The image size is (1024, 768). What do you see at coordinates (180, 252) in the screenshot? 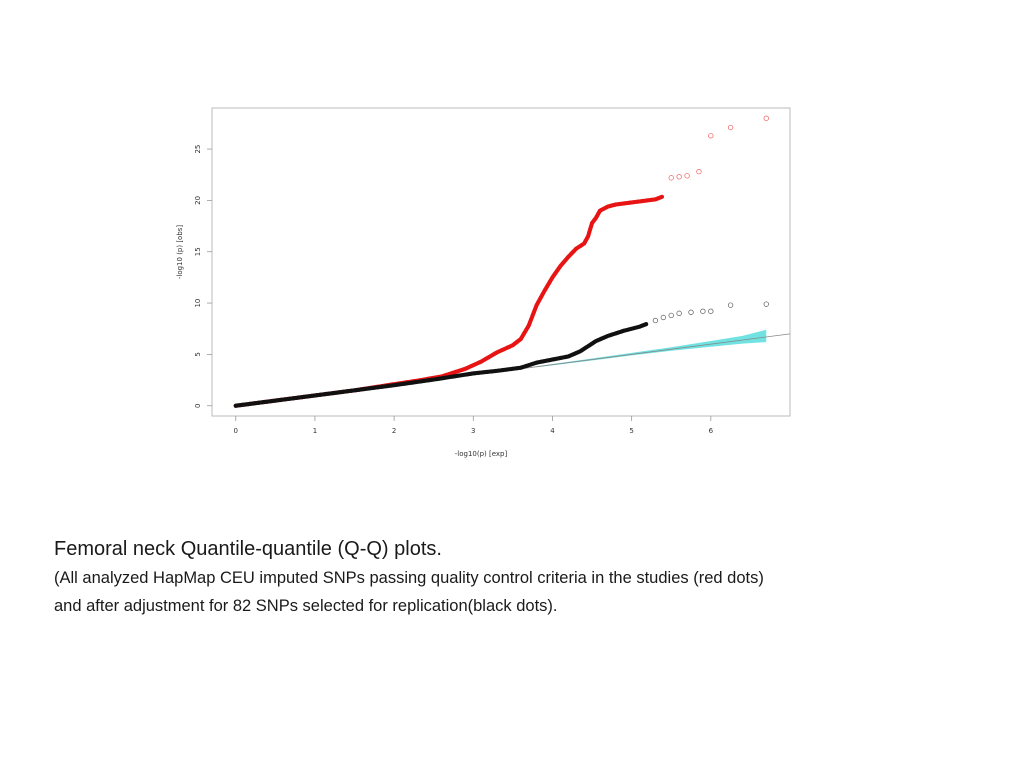
I see `y-axis-title: -log10 (p) [obs]` at bounding box center [180, 252].